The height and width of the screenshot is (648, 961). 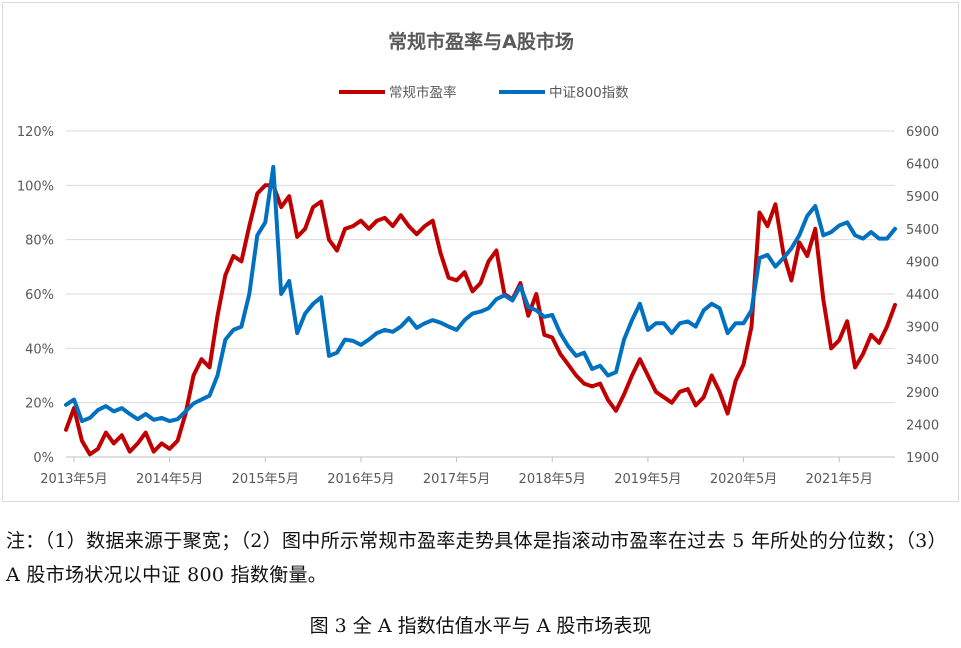 I want to click on y-left-tick-label: 0%, so click(x=43, y=458).